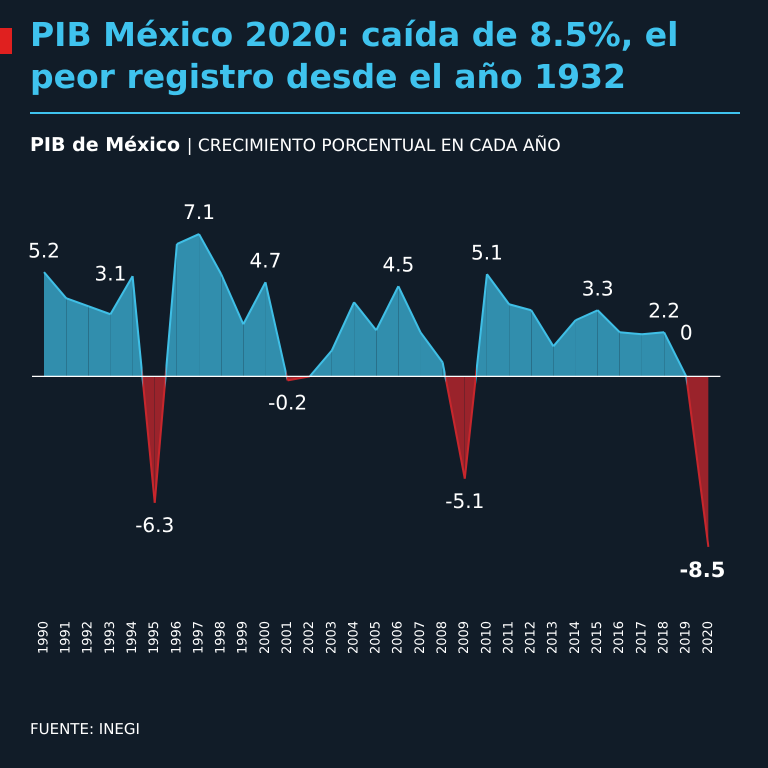 The width and height of the screenshot is (768, 768). I want to click on x-tick-label: 2007, so click(420, 637).